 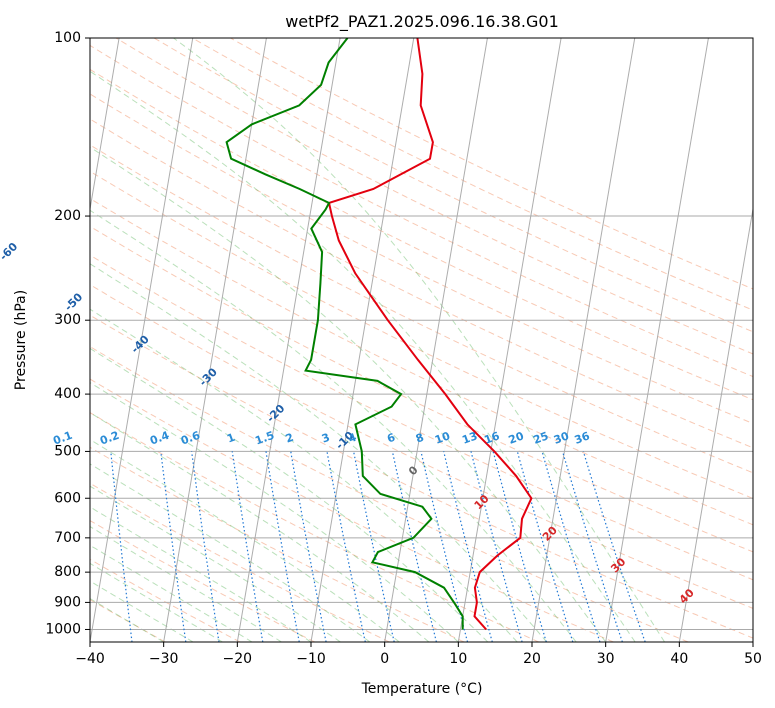 What do you see at coordinates (384, 659) in the screenshot?
I see `x-tick-label: 0` at bounding box center [384, 659].